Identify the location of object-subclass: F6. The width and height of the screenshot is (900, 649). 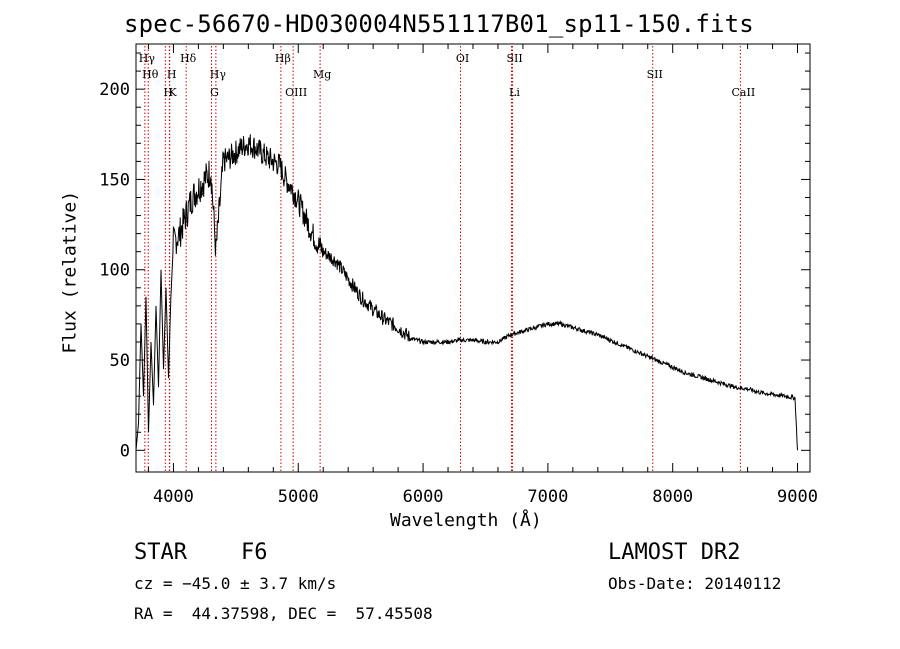
(254, 552).